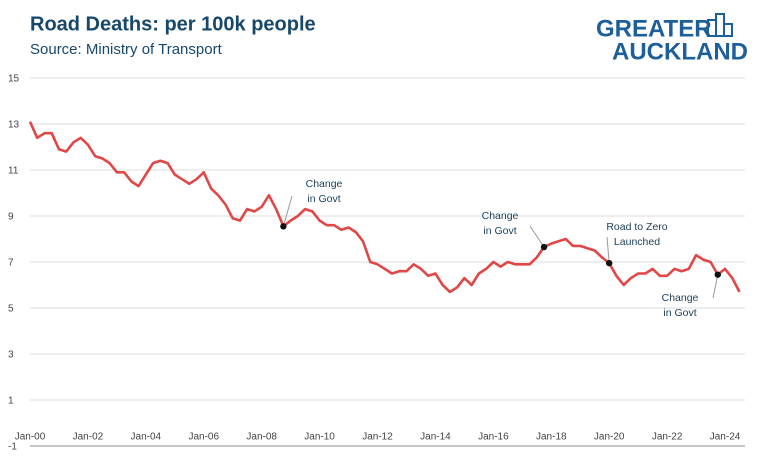  What do you see at coordinates (725, 437) in the screenshot?
I see `x-tick-label: Jan-24` at bounding box center [725, 437].